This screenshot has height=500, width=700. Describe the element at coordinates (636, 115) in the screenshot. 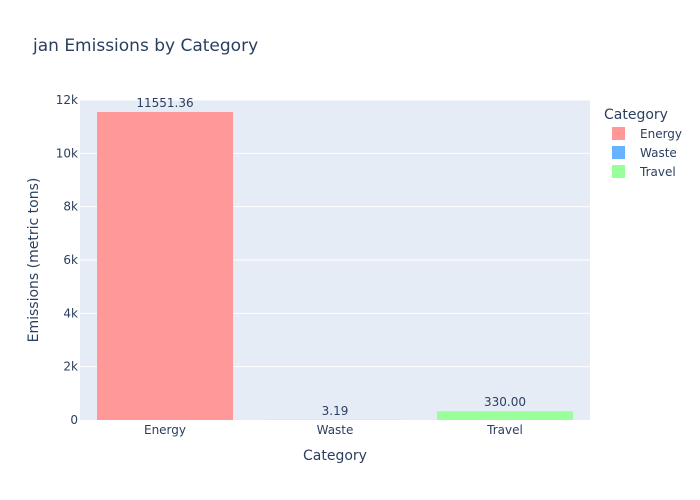

I see `legend-title: Category` at that location.